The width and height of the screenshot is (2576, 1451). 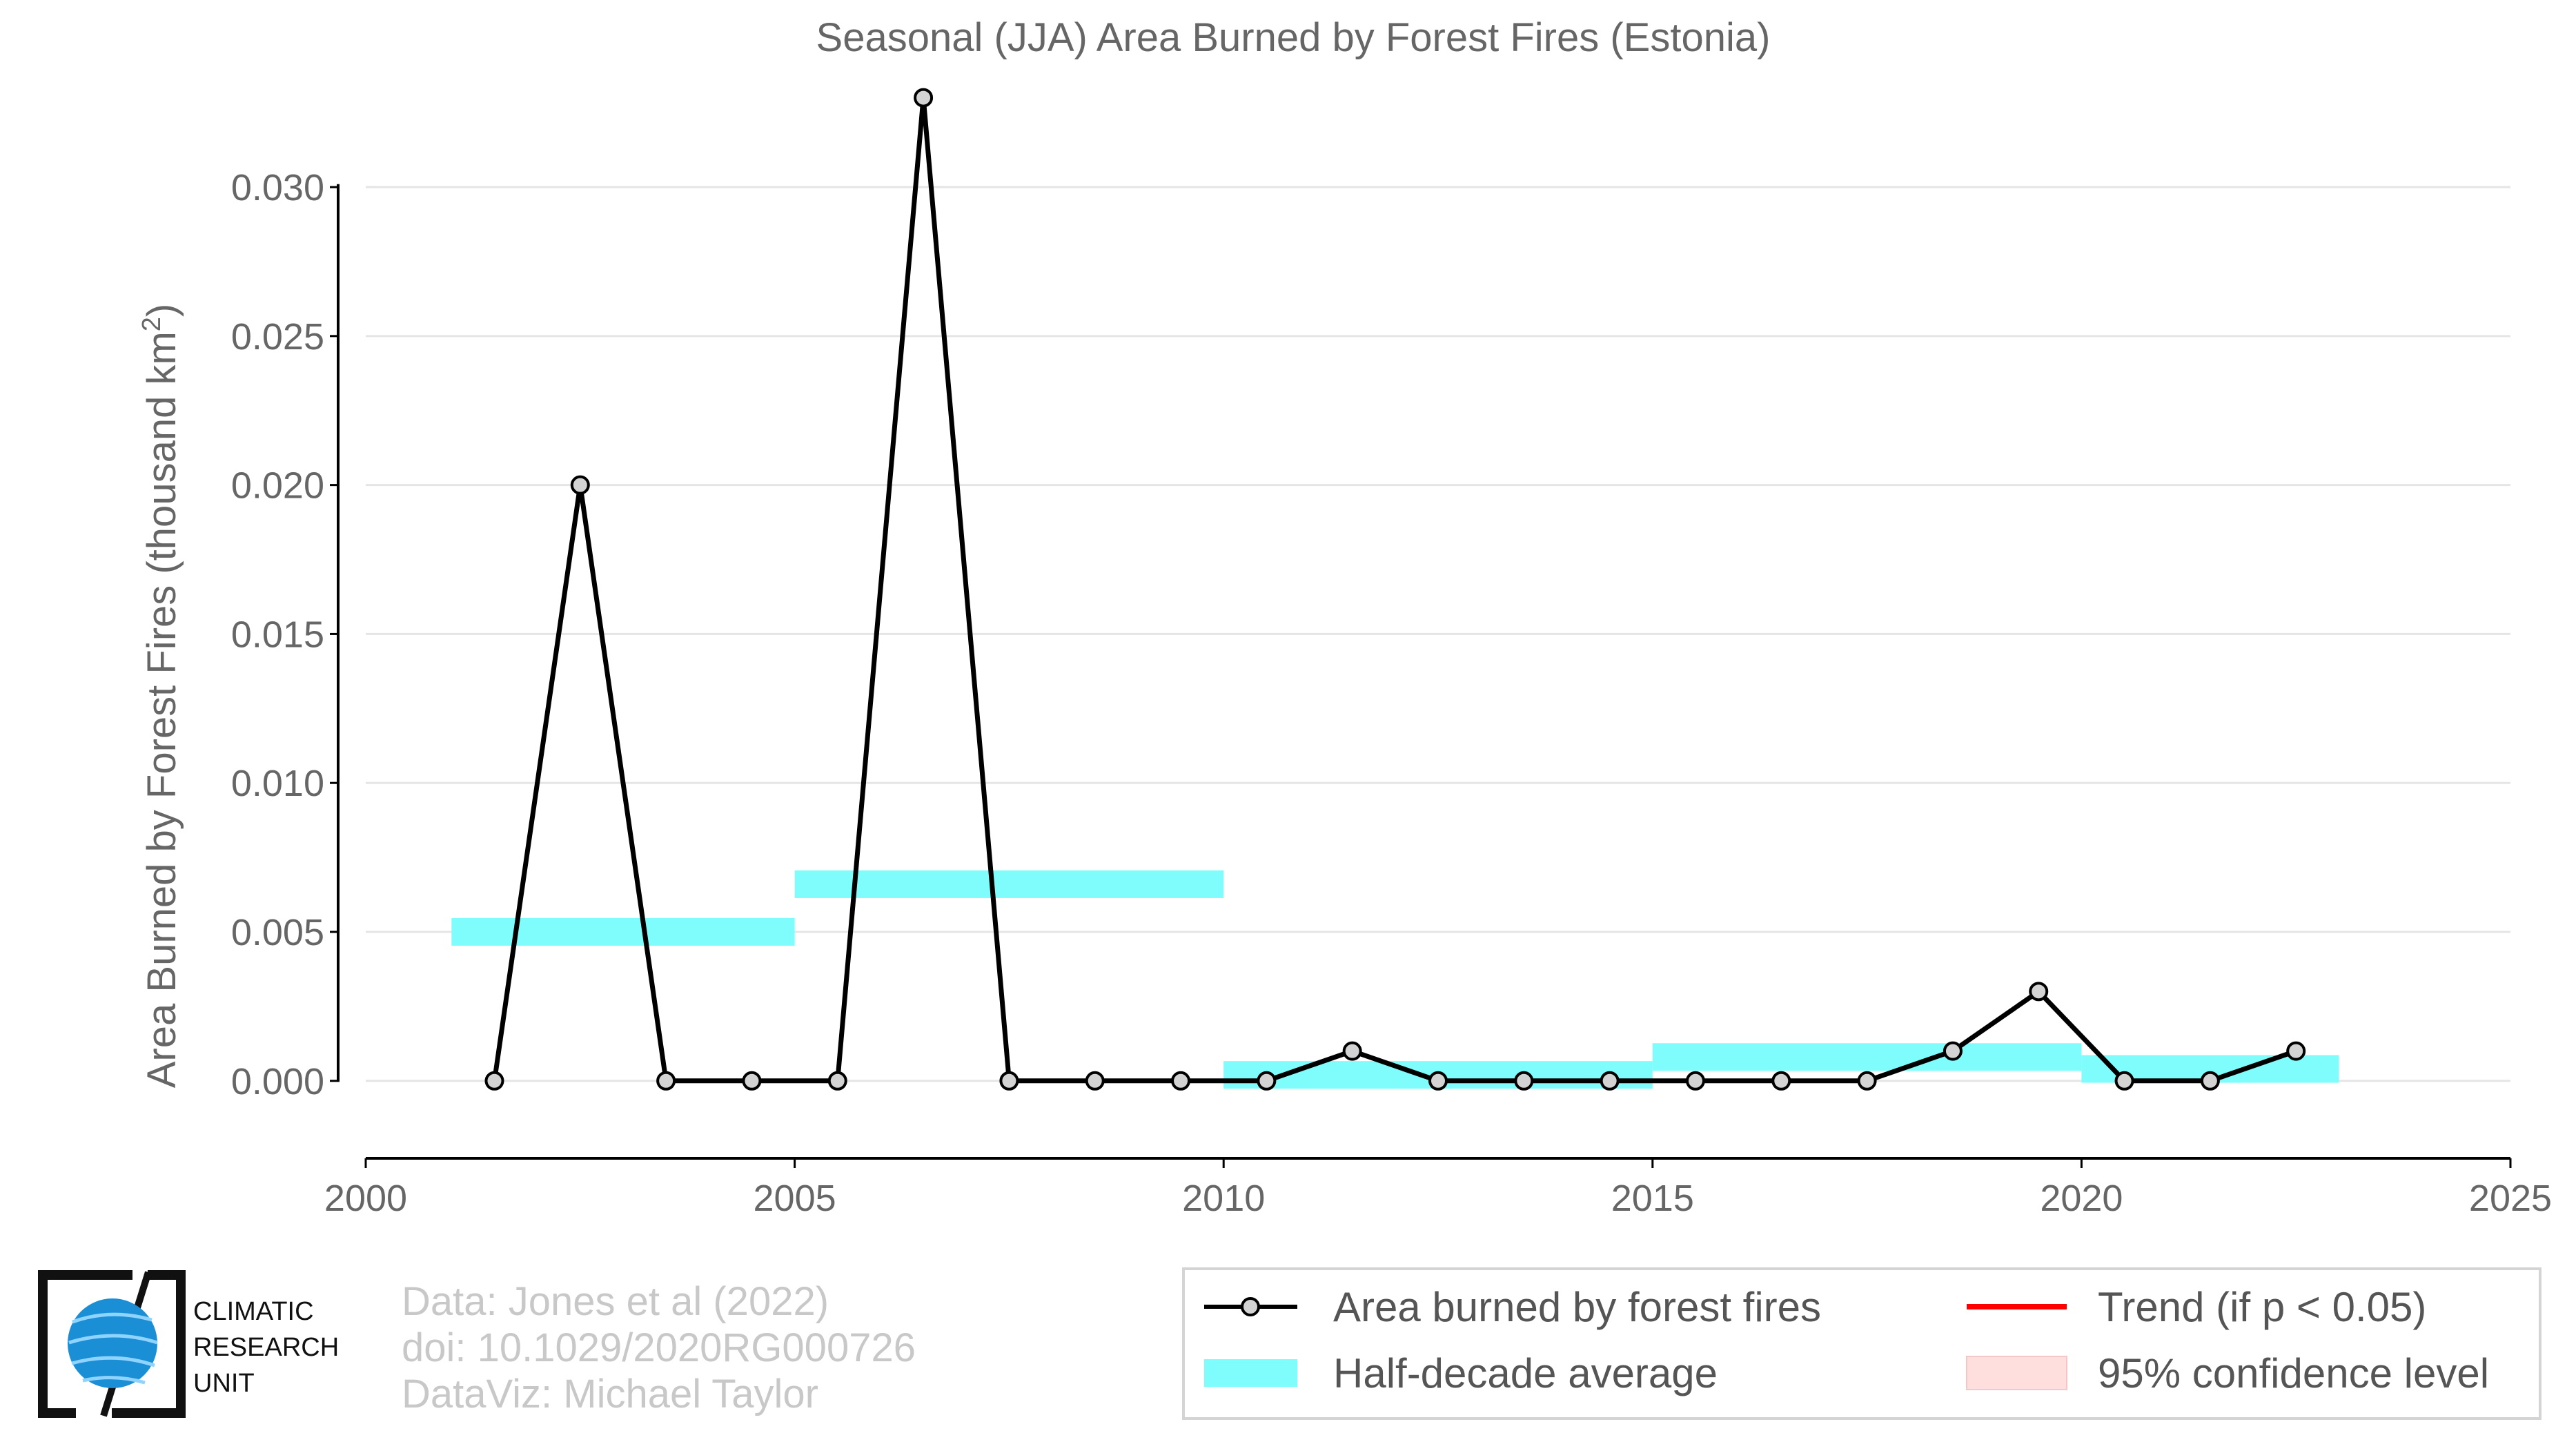 I want to click on y-tick-label: 0.020, so click(x=277, y=486).